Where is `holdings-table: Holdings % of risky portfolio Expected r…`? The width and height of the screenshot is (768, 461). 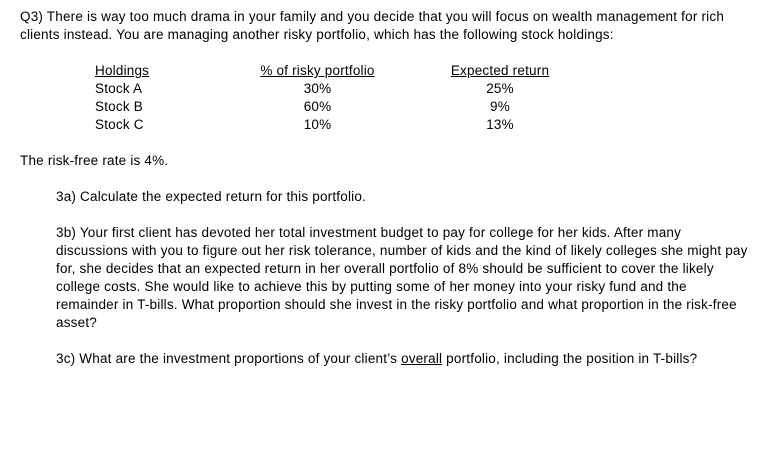
holdings-table: Holdings % of risky portfolio Expected r… is located at coordinates (423, 98).